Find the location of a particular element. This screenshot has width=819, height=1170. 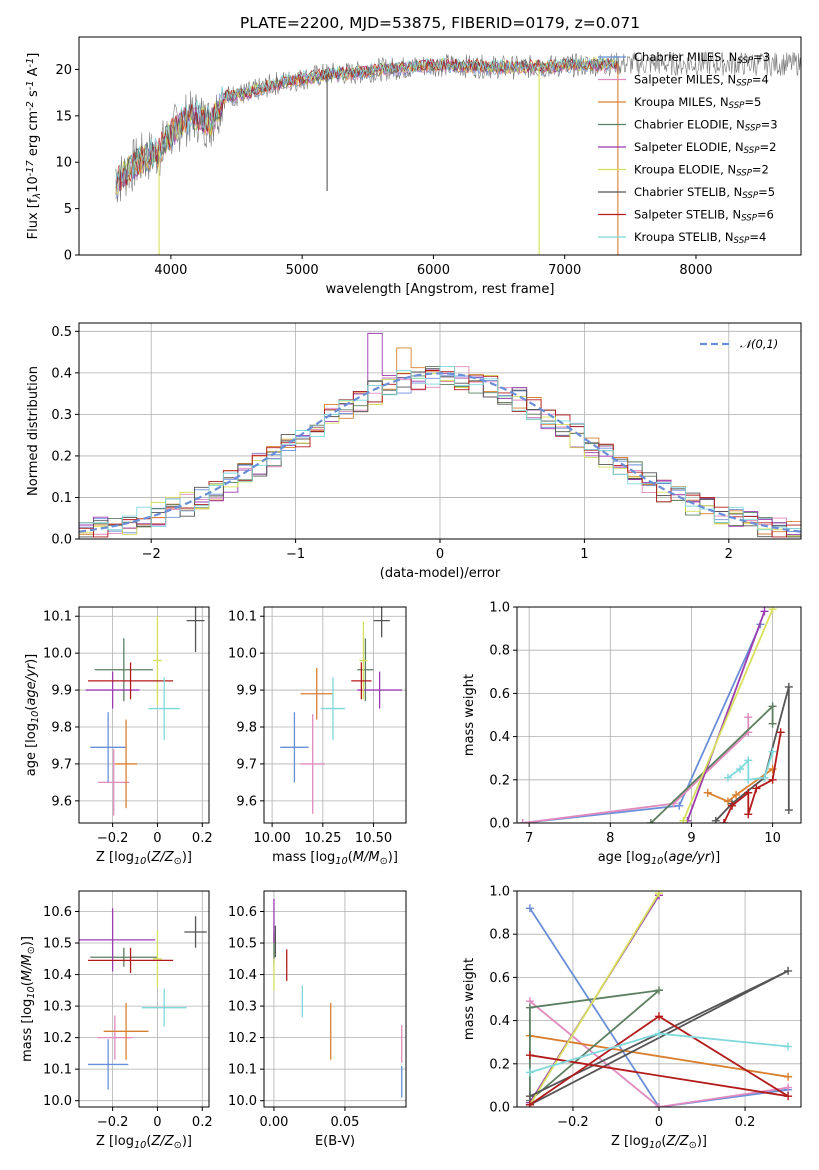

label-run: s is located at coordinates (33, 95).